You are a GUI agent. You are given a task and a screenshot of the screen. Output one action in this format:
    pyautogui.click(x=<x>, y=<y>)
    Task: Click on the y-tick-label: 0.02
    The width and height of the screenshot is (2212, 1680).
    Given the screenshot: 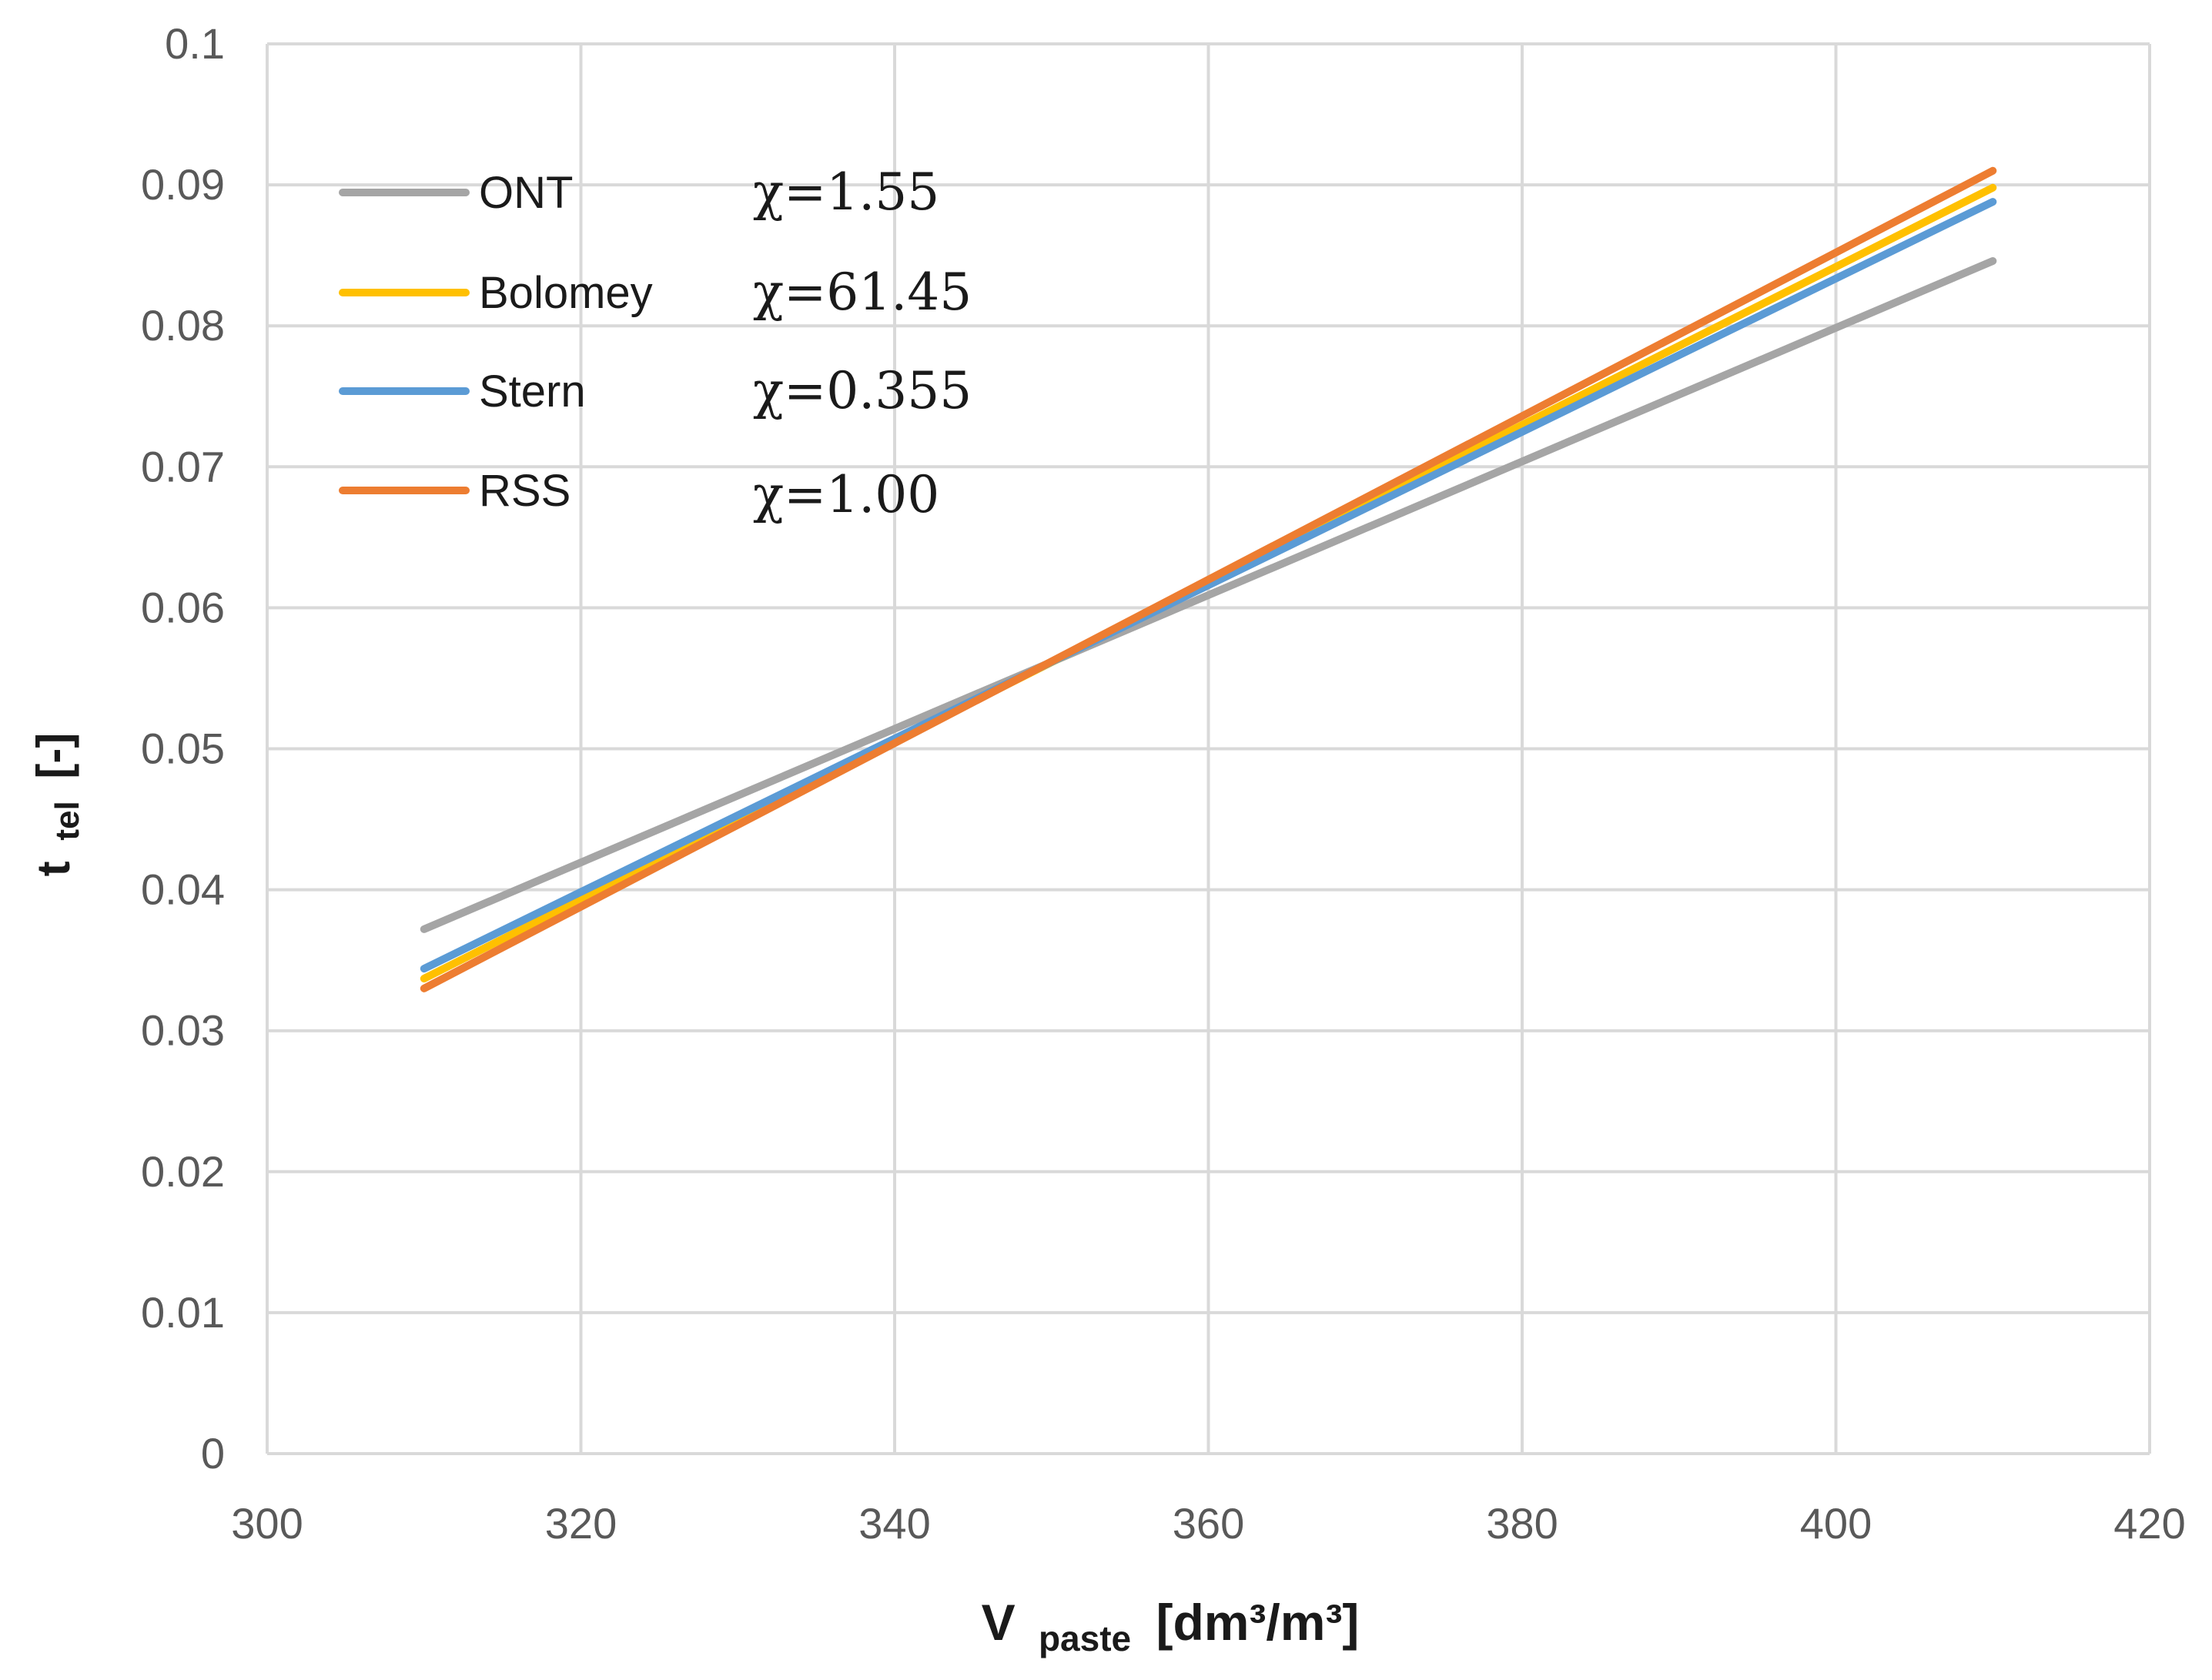 What is the action you would take?
    pyautogui.click(x=183, y=1171)
    